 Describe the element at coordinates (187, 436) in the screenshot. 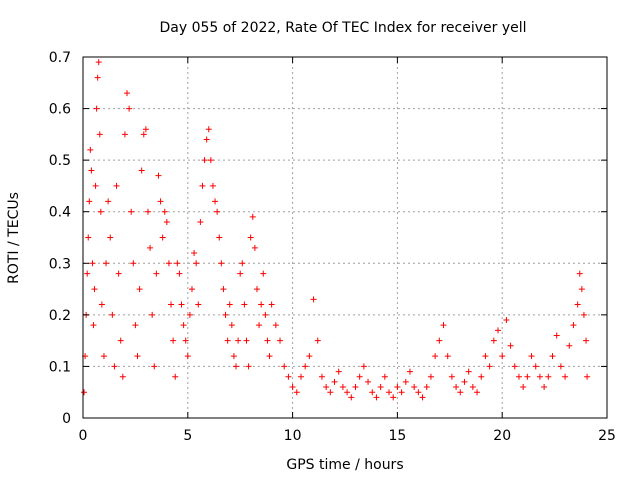

I see `x-tick-label: 5` at that location.